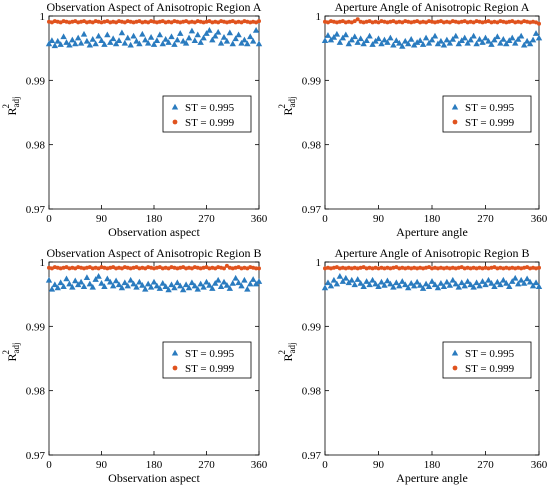 The image size is (550, 497). Describe the element at coordinates (175, 368) in the screenshot. I see `legend-marker-circle` at that location.